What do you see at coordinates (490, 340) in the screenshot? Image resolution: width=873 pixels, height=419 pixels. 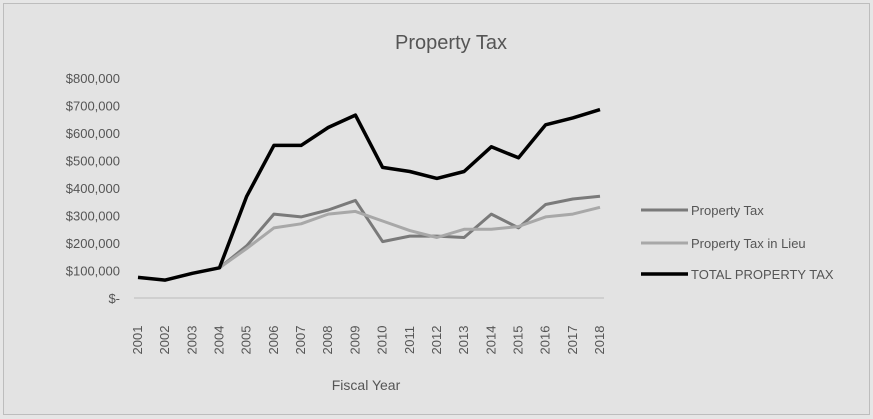 I see `x-tick-label: 2014` at bounding box center [490, 340].